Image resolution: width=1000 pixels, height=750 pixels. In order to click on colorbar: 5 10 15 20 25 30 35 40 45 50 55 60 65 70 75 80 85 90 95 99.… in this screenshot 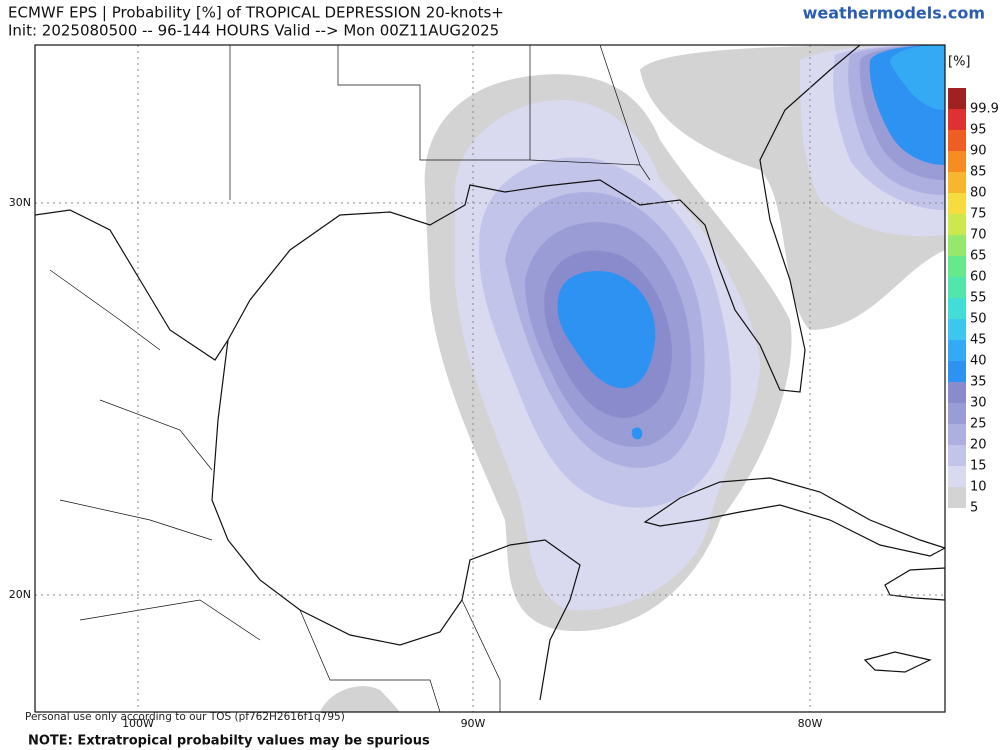, I will do `click(973, 302)`.